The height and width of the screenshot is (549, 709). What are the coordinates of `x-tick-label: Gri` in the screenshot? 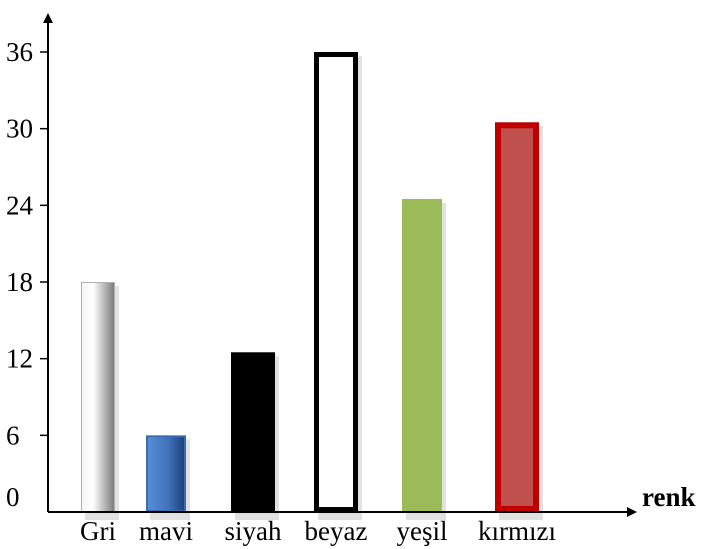 It's located at (98, 531).